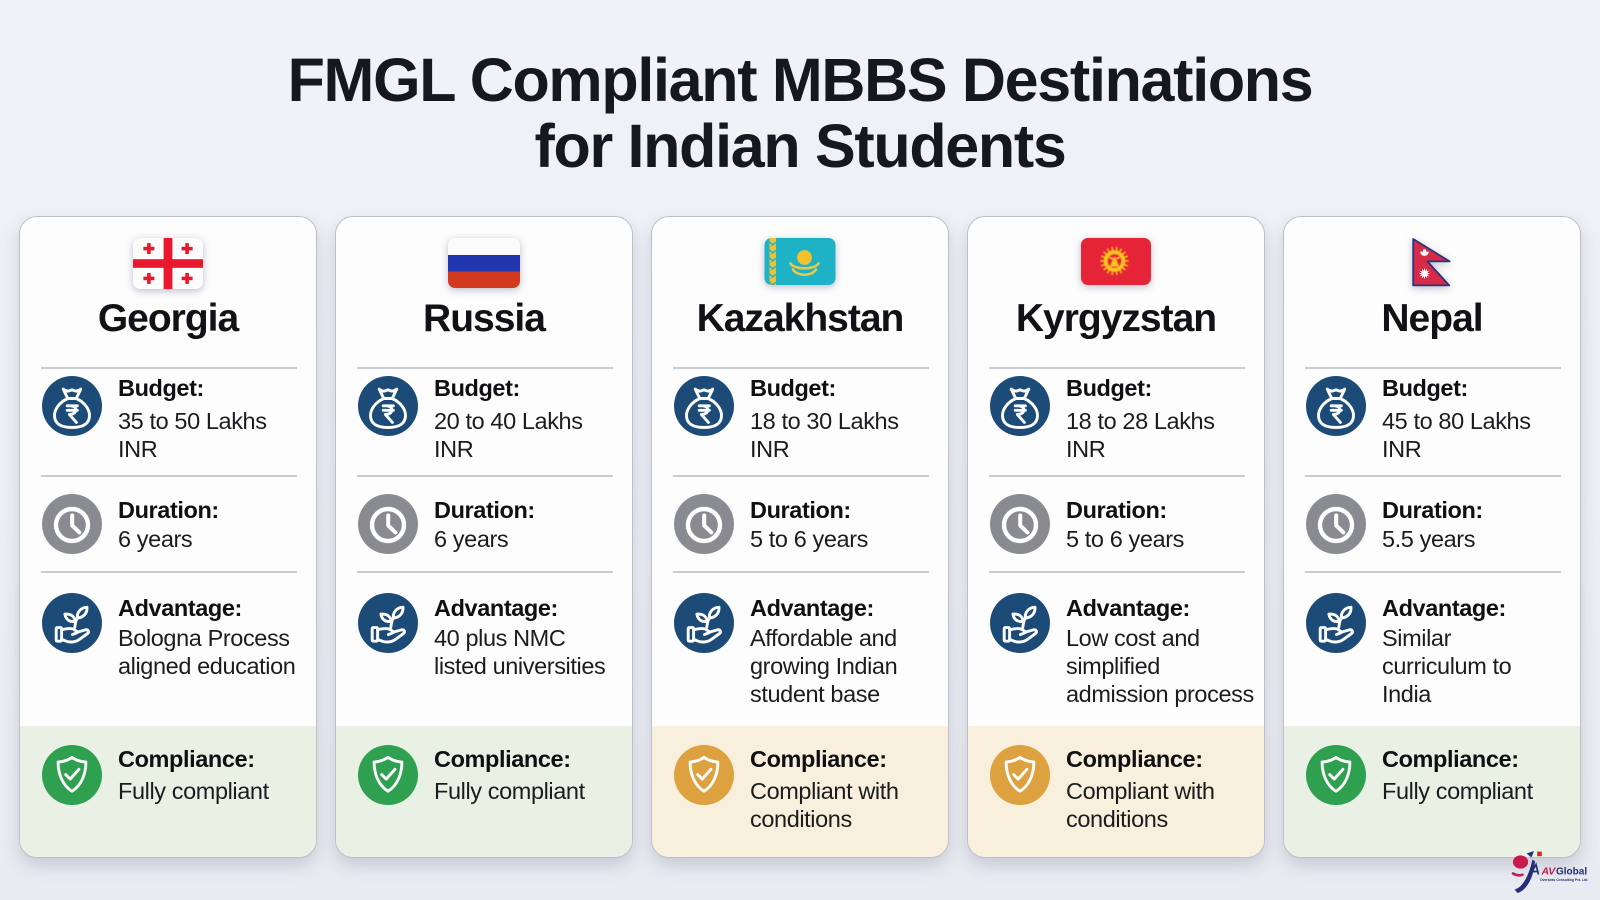  I want to click on svg-text: Global, so click(1571, 872).